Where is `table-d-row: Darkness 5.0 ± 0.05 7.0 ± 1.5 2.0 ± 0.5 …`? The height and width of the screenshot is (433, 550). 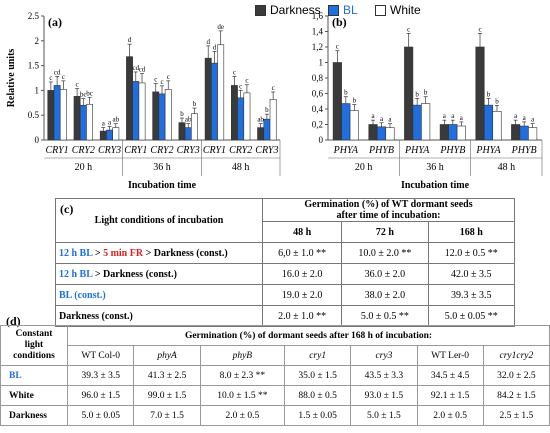 table-d-row: Darkness 5.0 ± 0.05 7.0 ± 1.5 2.0 ± 0.5 … is located at coordinates (275, 415).